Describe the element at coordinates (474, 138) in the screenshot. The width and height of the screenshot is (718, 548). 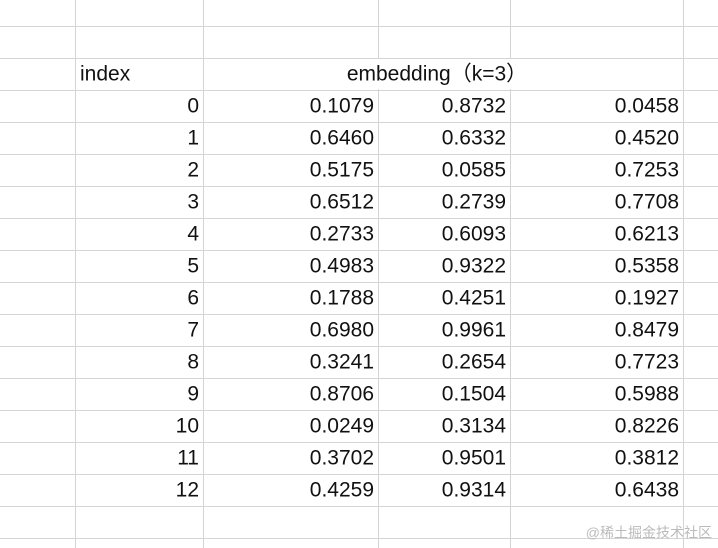
I see `value-cell: 0.6332` at that location.